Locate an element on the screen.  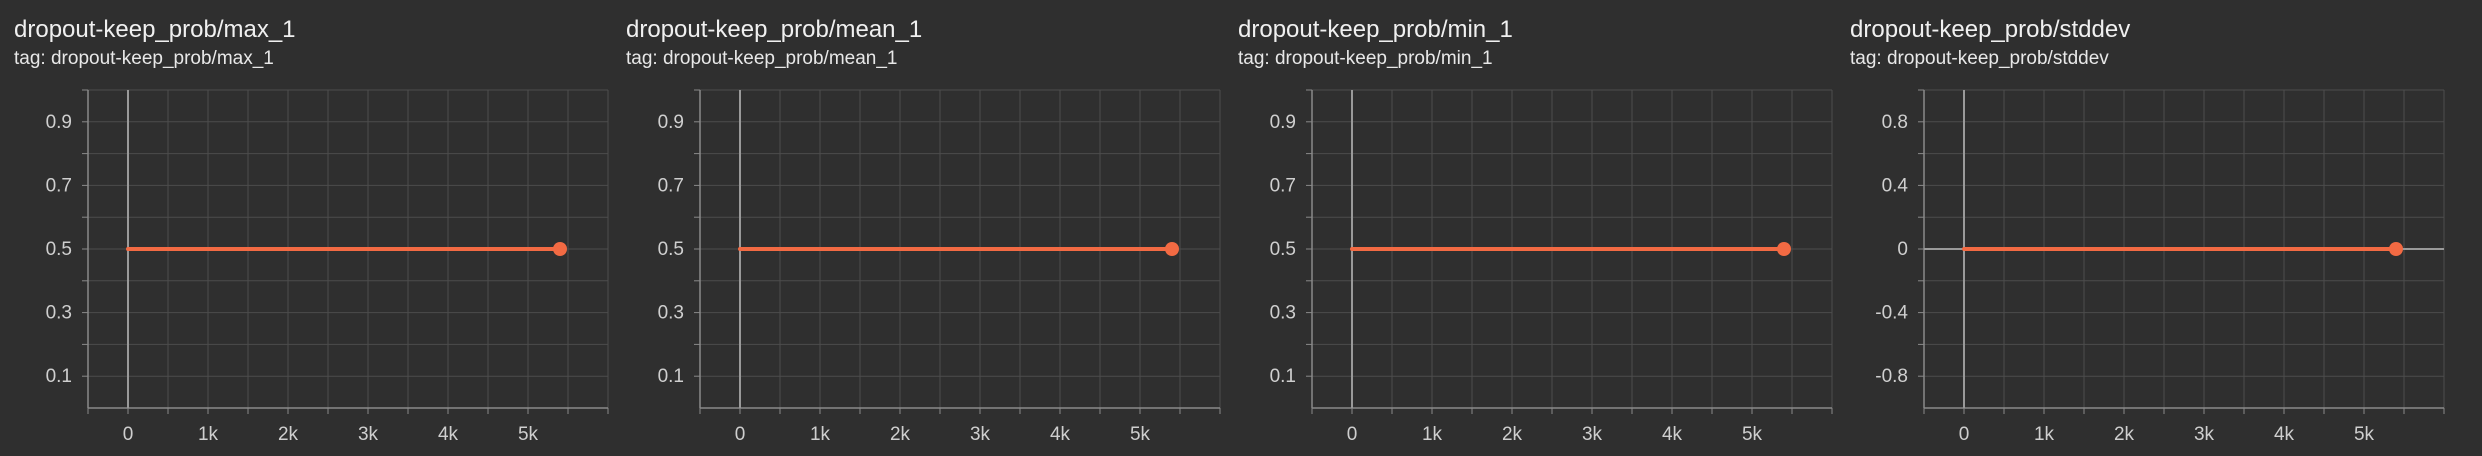
chart-tag: tag: dropout-keep_prob/mean_1 is located at coordinates (762, 59).